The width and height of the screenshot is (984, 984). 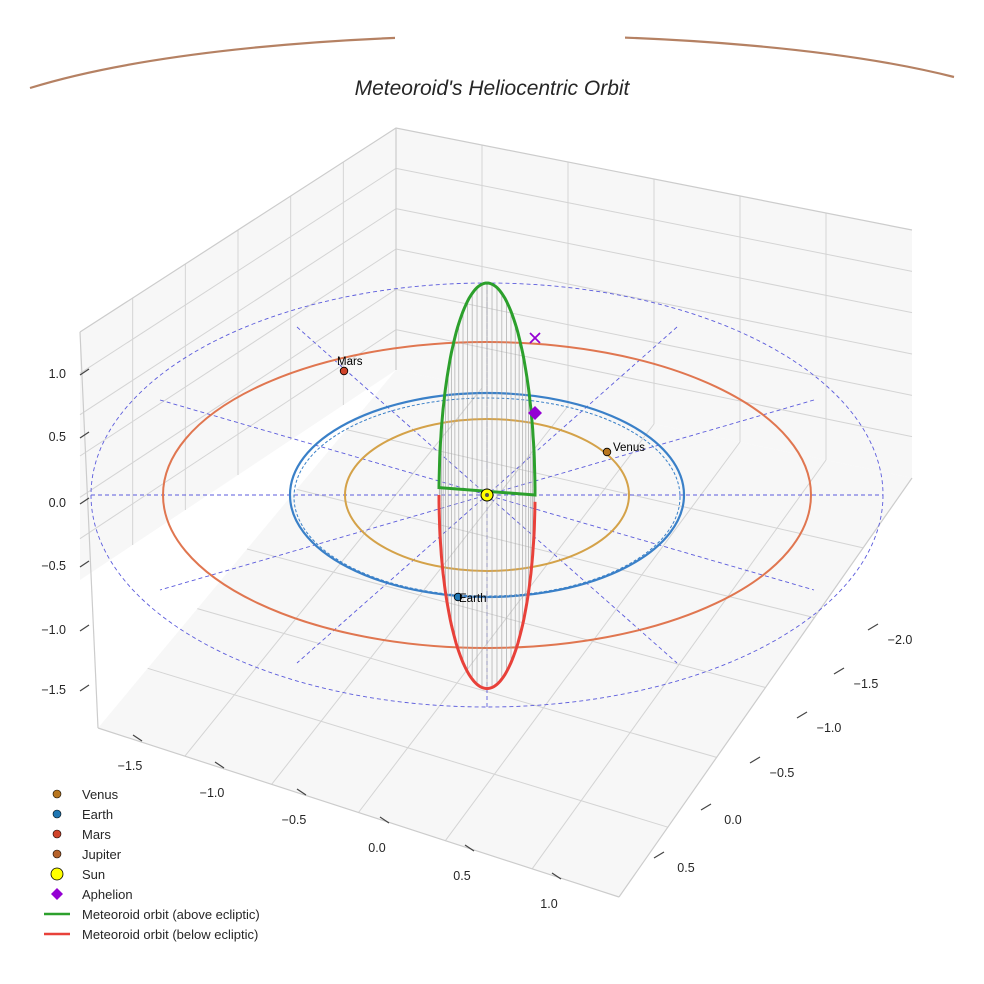 I want to click on venus-marker, so click(x=607, y=452).